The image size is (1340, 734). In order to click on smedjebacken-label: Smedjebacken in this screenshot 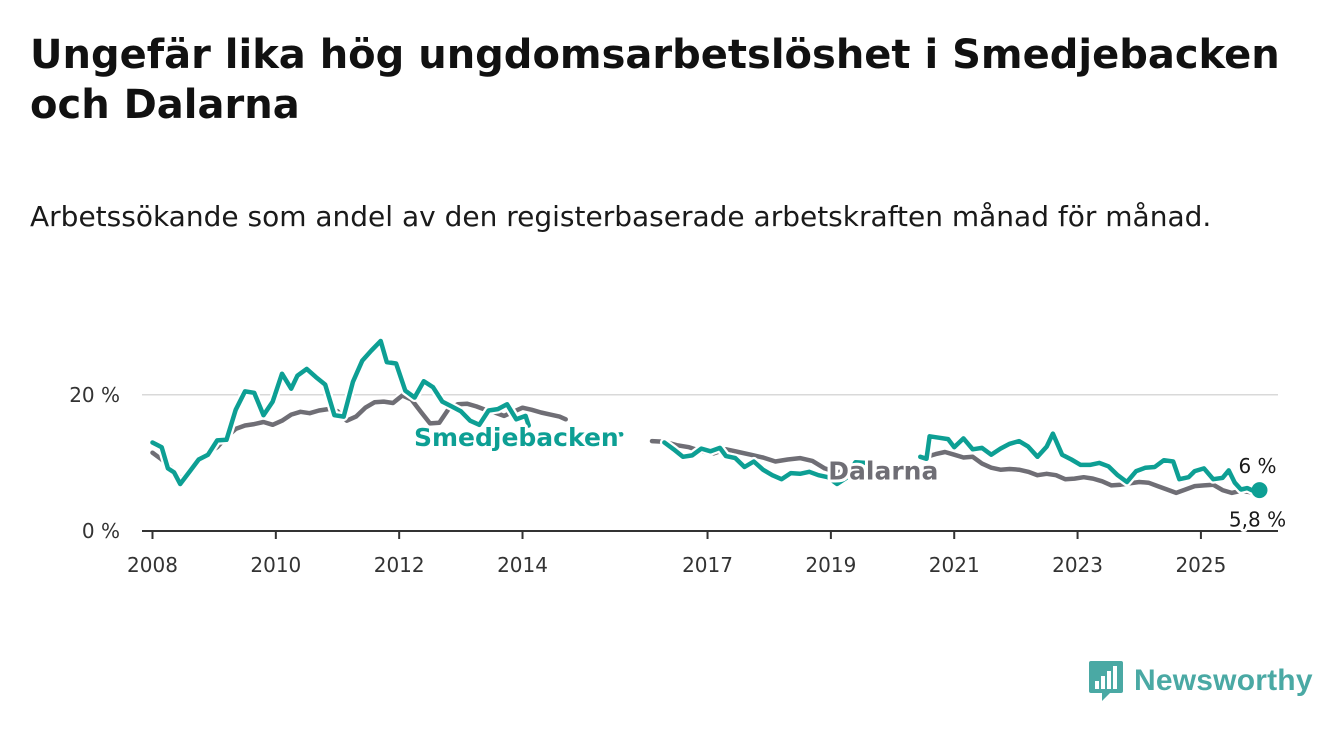, I will do `click(516, 437)`.